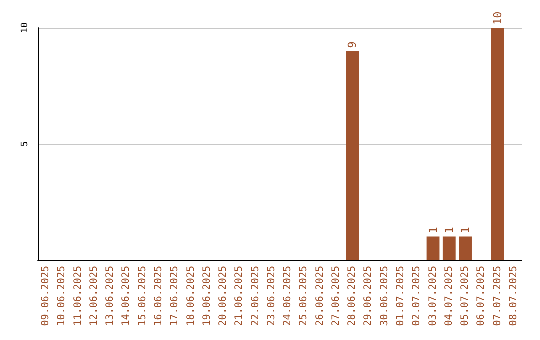 The height and width of the screenshot is (340, 540). Describe the element at coordinates (288, 296) in the screenshot. I see `x-tick-label: 24.06.2025` at that location.